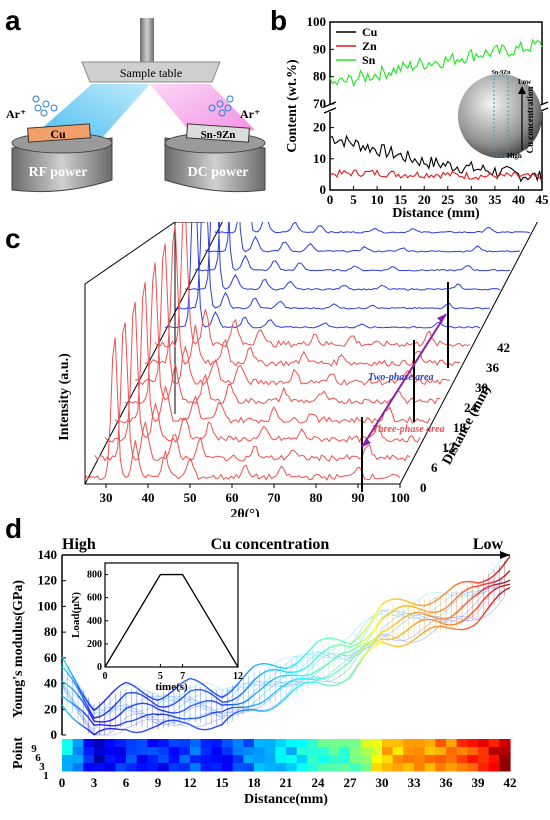 The height and width of the screenshot is (820, 550). Describe the element at coordinates (94, 621) in the screenshot. I see `inset-y-tick-label: 400` at that location.